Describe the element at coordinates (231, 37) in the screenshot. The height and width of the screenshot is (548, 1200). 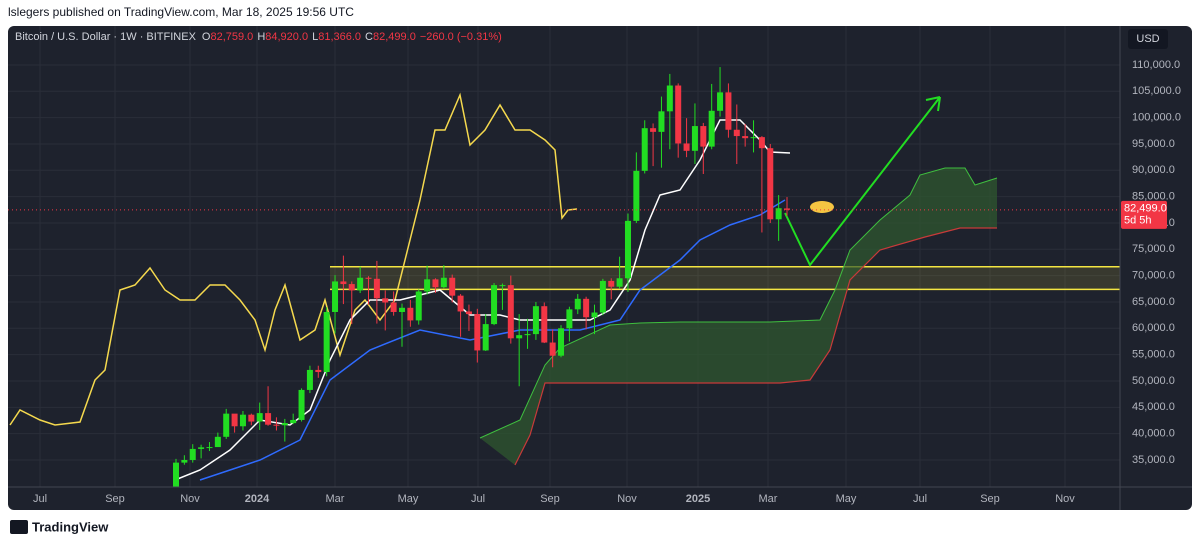
I see `o-value: 82,759.0` at that location.